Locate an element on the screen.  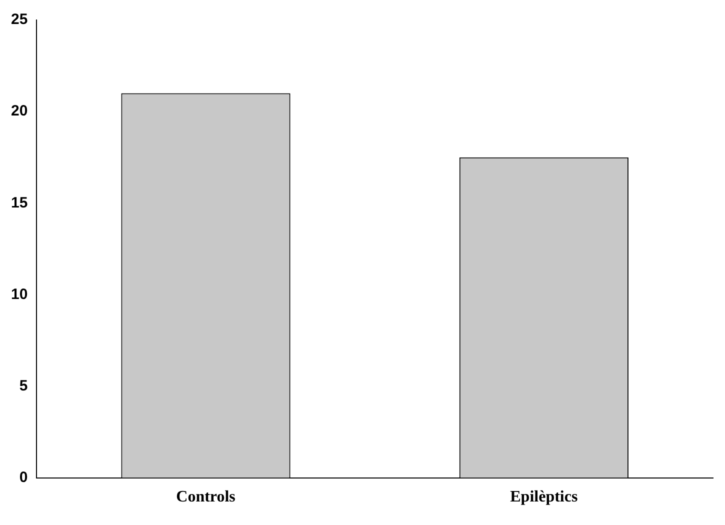
x-tick-label: Epilèptics is located at coordinates (544, 497).